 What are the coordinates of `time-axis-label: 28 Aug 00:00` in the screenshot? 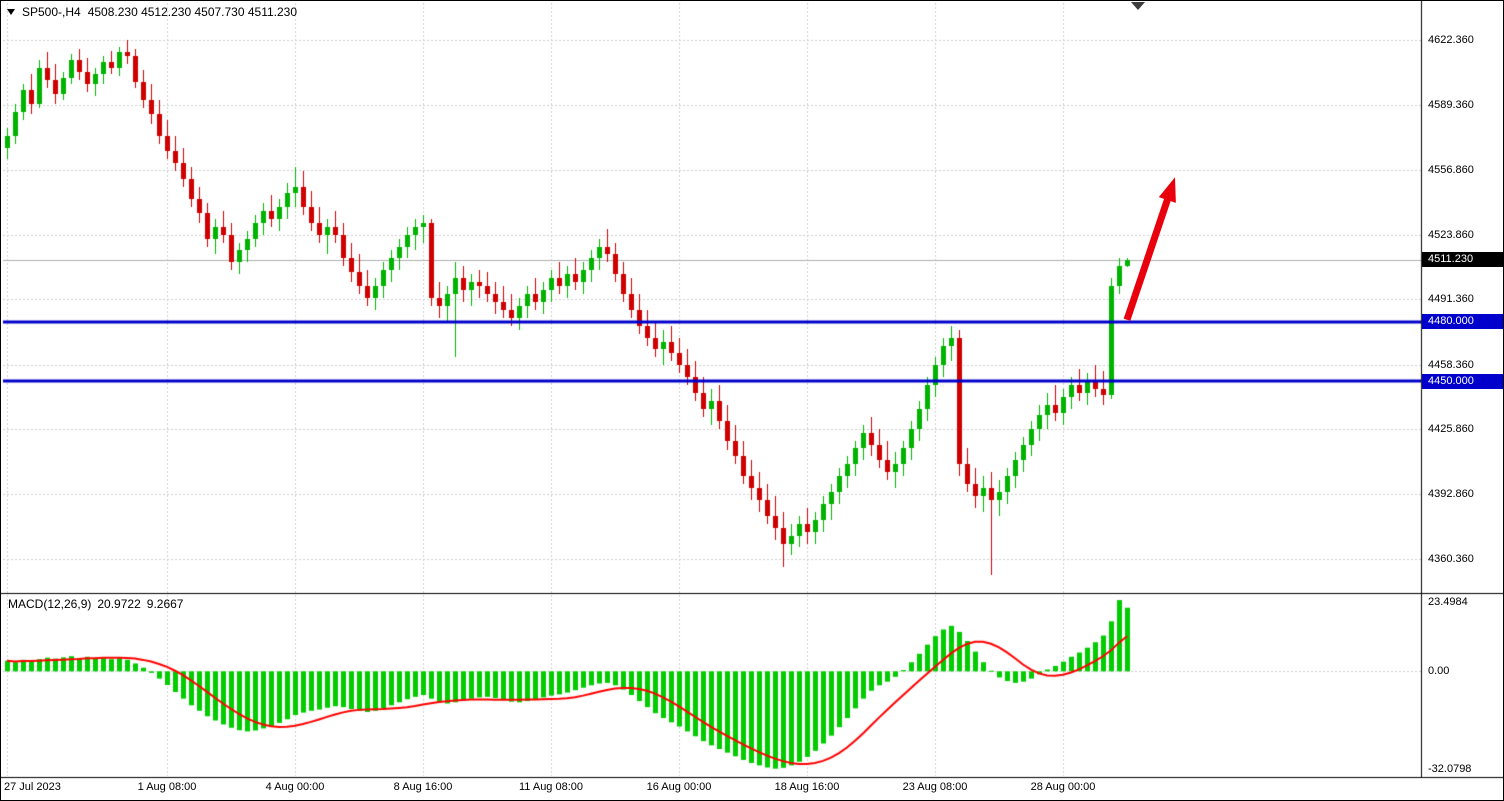 It's located at (1063, 787).